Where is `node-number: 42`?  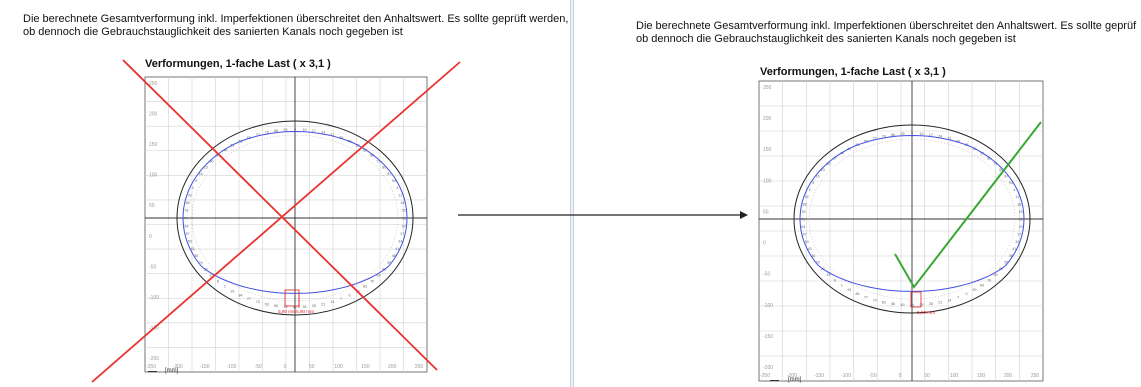
node-number: 42 is located at coordinates (295, 308).